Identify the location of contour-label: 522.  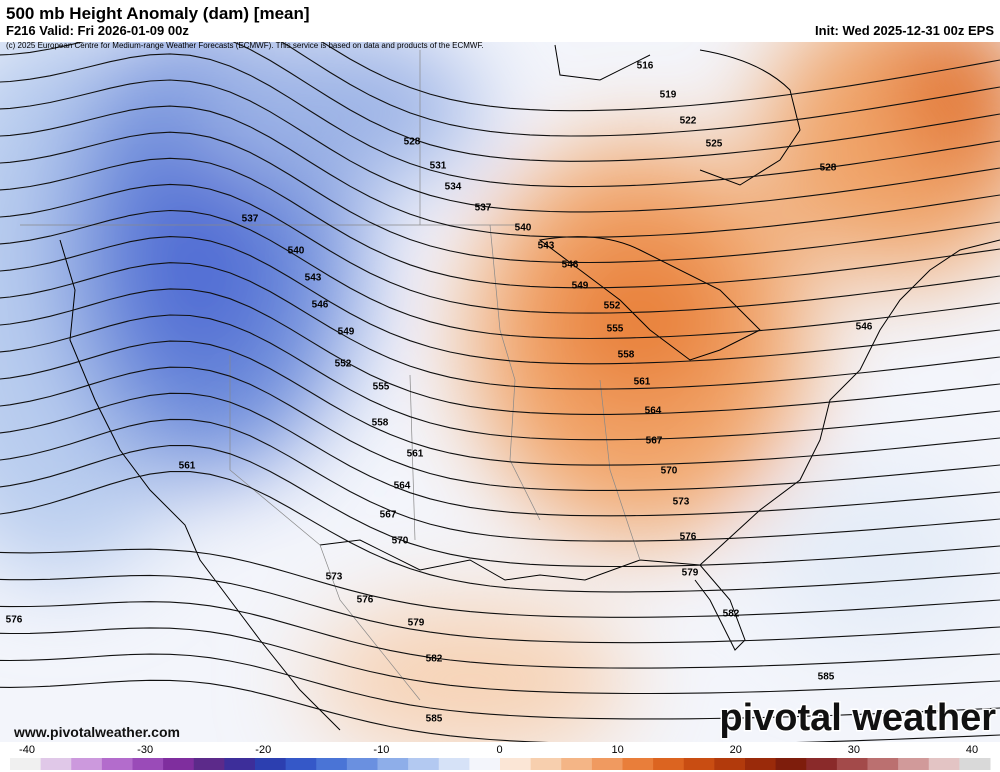
(688, 121).